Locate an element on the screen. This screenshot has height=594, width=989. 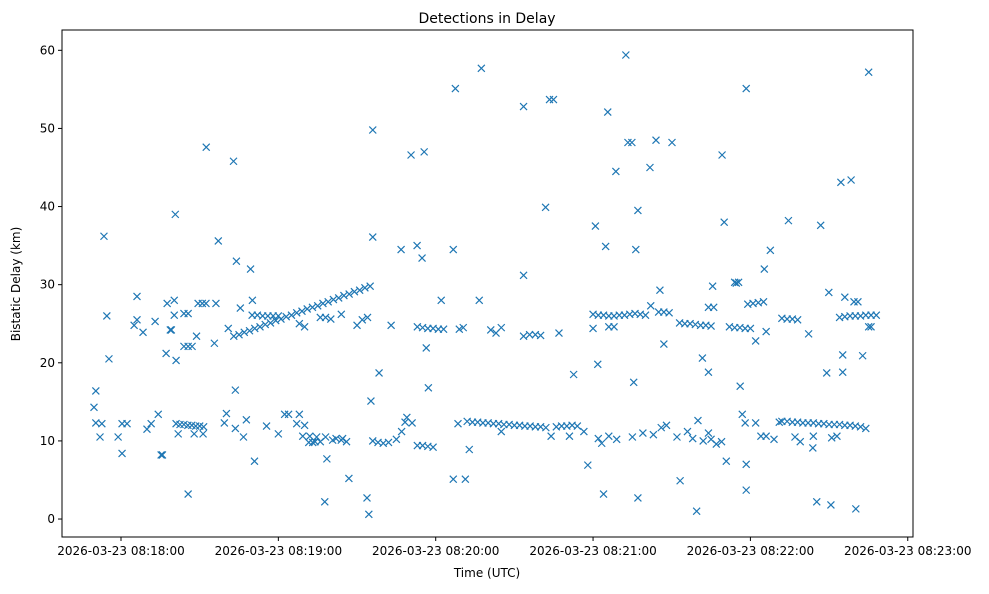
y-tick-label: 40 is located at coordinates (47, 207).